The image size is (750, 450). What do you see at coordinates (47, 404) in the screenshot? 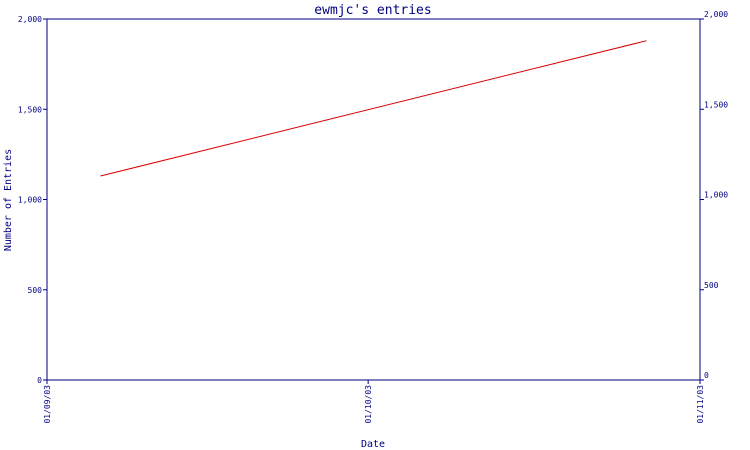
I see `x-tick-label: 01/09/03` at bounding box center [47, 404].